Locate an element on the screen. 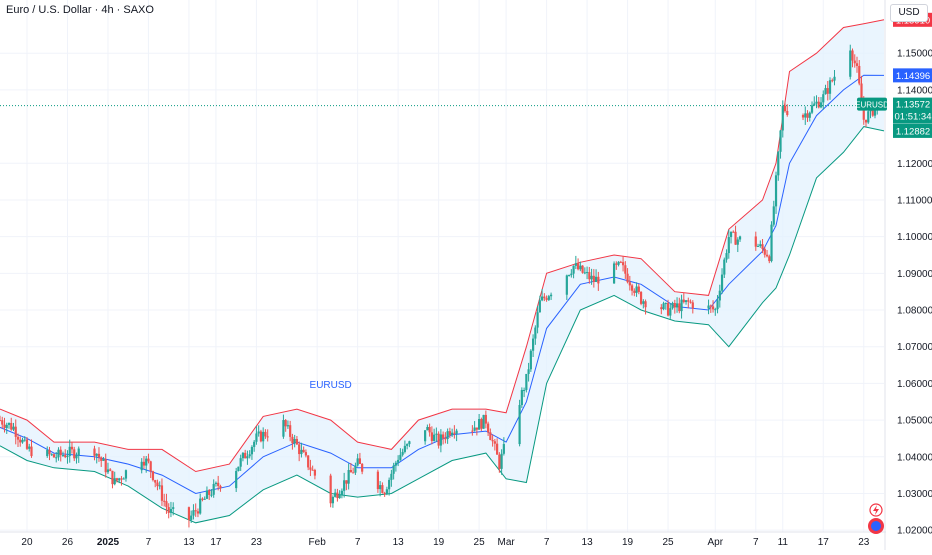 The height and width of the screenshot is (555, 932). countdown-value: 01:51:34 is located at coordinates (913, 117).